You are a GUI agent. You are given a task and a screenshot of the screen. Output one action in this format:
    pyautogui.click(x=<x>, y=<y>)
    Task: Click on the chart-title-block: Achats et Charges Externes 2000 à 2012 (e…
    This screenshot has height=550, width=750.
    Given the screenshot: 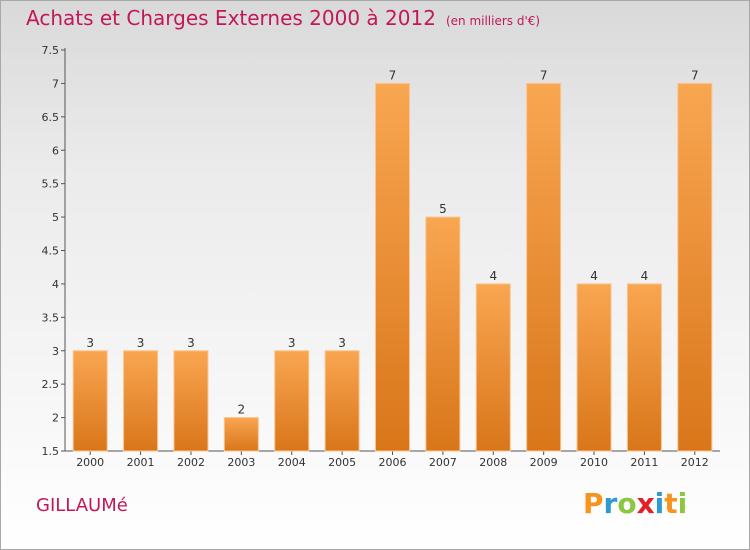 What is the action you would take?
    pyautogui.click(x=283, y=18)
    